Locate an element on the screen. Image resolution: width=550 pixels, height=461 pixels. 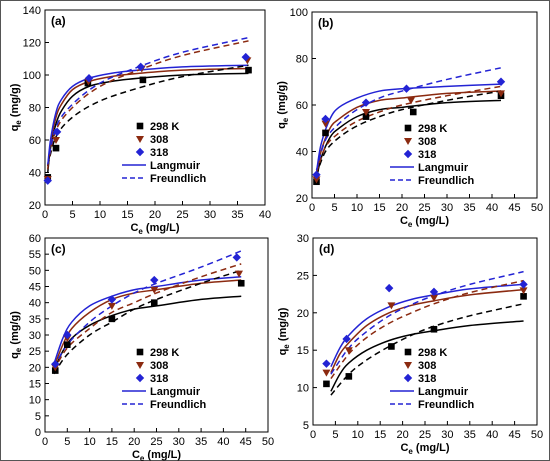
panel-label: (a) is located at coordinates (58, 21).